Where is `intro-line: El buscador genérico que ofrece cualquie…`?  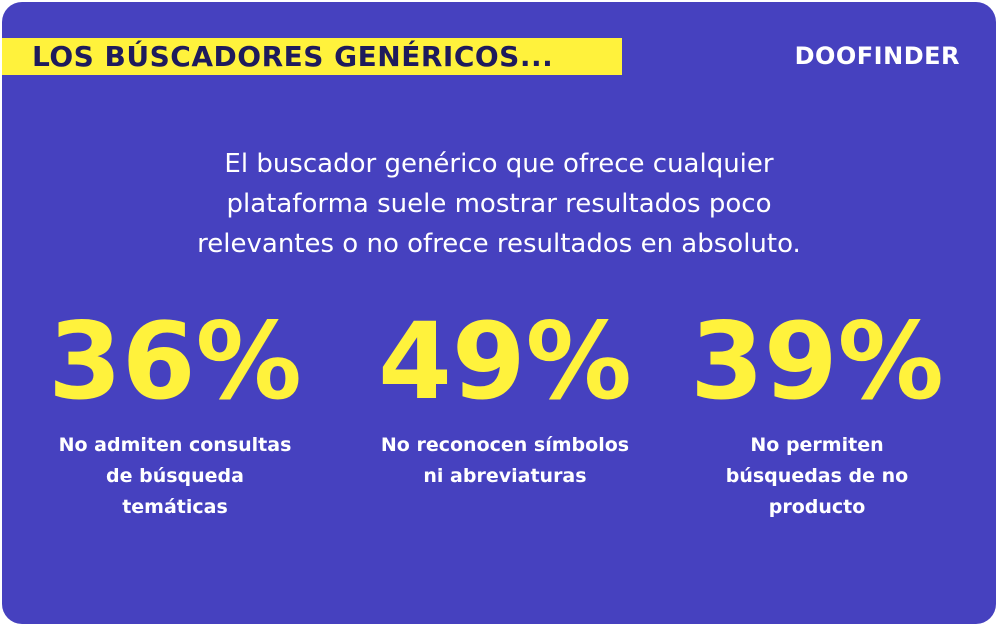
intro-line: El buscador genérico que ofrece cualquie… is located at coordinates (499, 164).